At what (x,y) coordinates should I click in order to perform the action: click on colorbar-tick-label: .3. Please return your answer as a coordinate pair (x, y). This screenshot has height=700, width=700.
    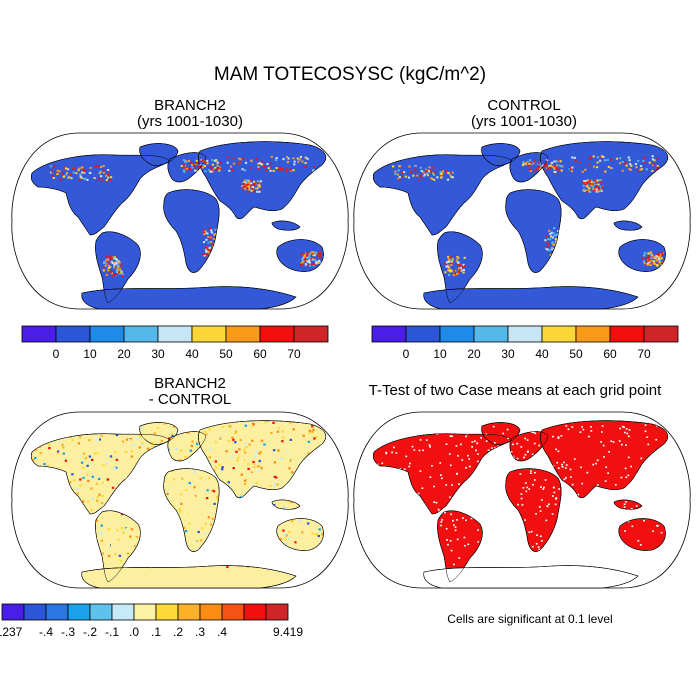
    Looking at the image, I should click on (200, 632).